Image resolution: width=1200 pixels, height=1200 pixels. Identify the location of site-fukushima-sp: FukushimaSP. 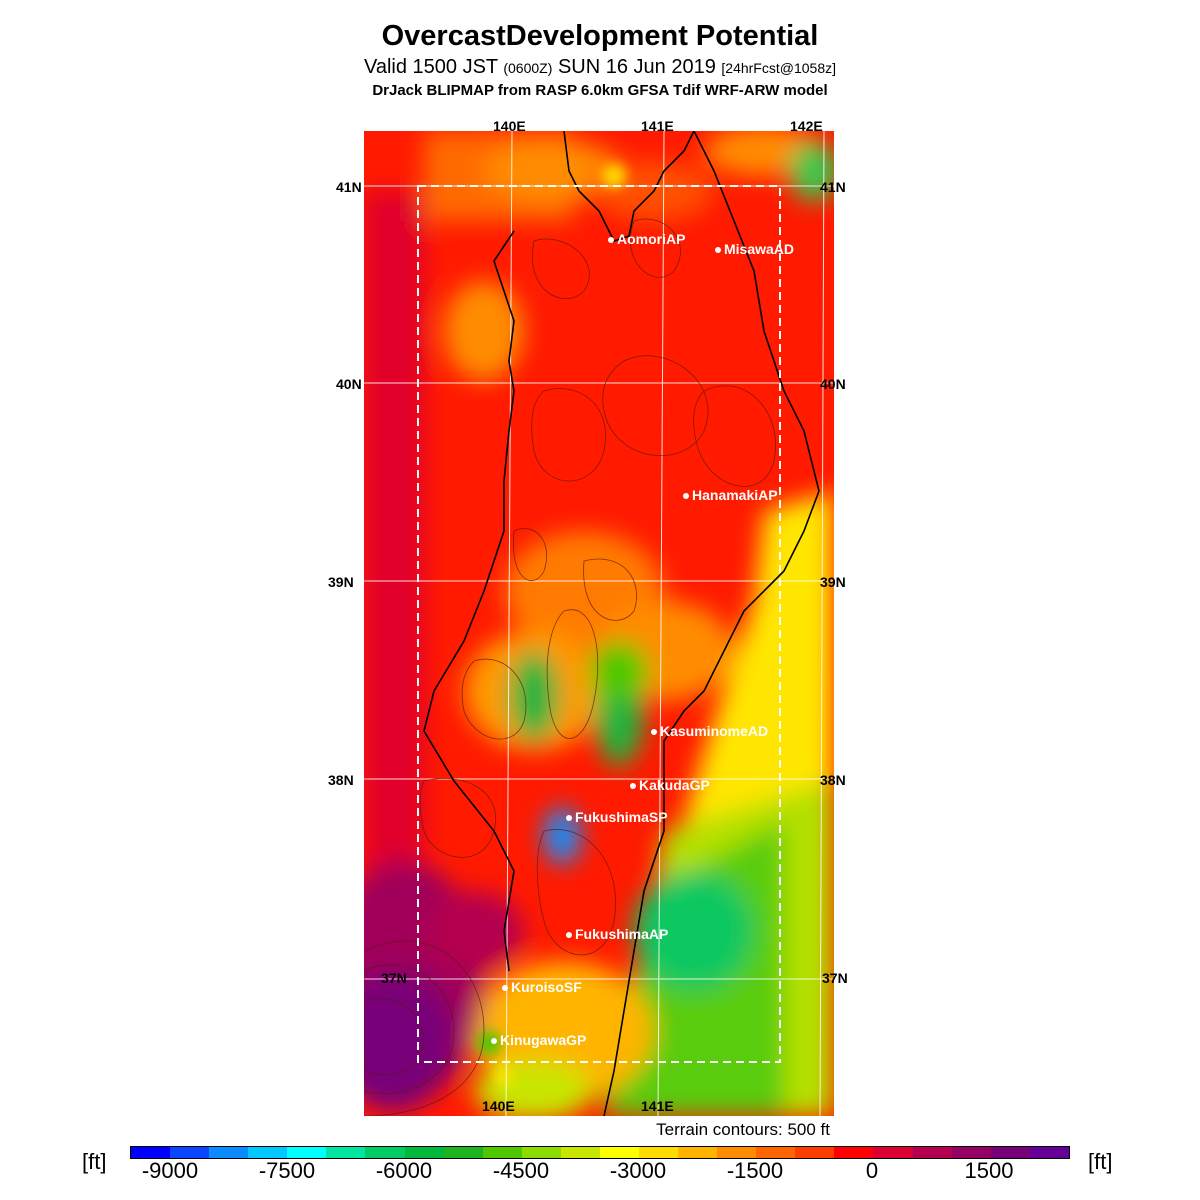
(617, 817).